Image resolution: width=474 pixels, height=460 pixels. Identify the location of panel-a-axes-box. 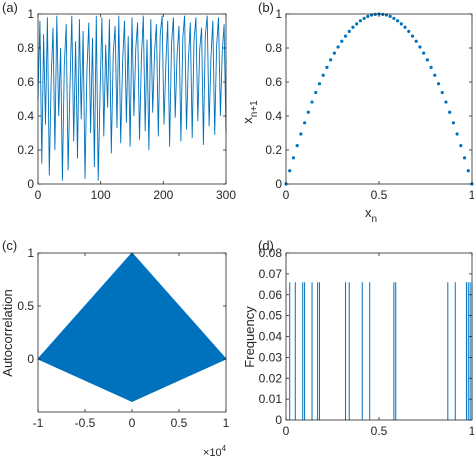
(132, 99).